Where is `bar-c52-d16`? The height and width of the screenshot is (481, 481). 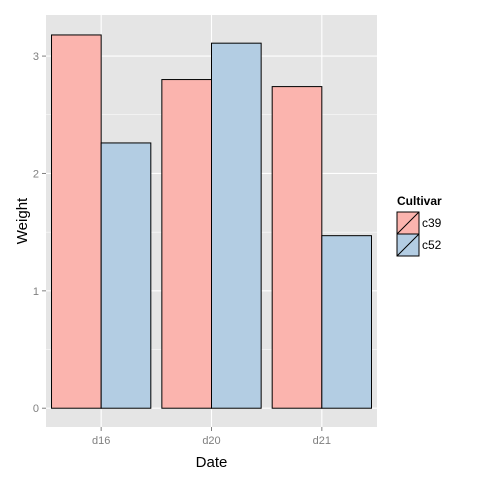
bar-c52-d16 is located at coordinates (126, 275).